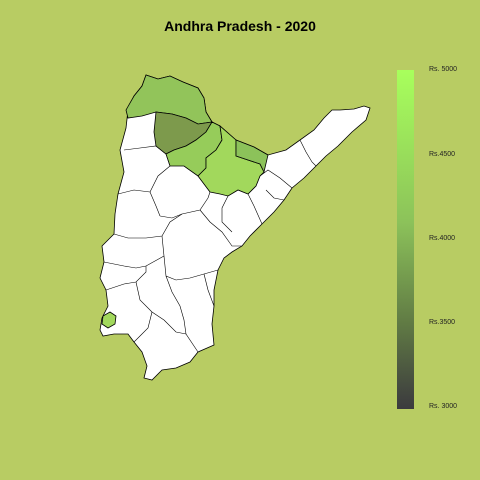 This screenshot has width=480, height=480. What do you see at coordinates (443, 69) in the screenshot?
I see `legend-tick-5000: Rs. 5000` at bounding box center [443, 69].